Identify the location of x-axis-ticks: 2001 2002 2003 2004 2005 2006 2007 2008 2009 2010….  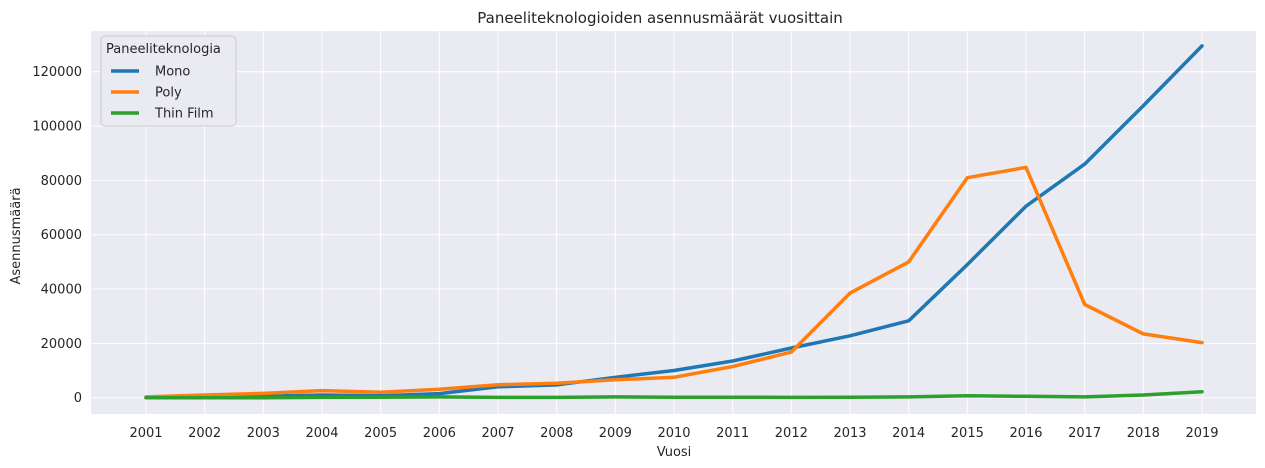
(673, 433).